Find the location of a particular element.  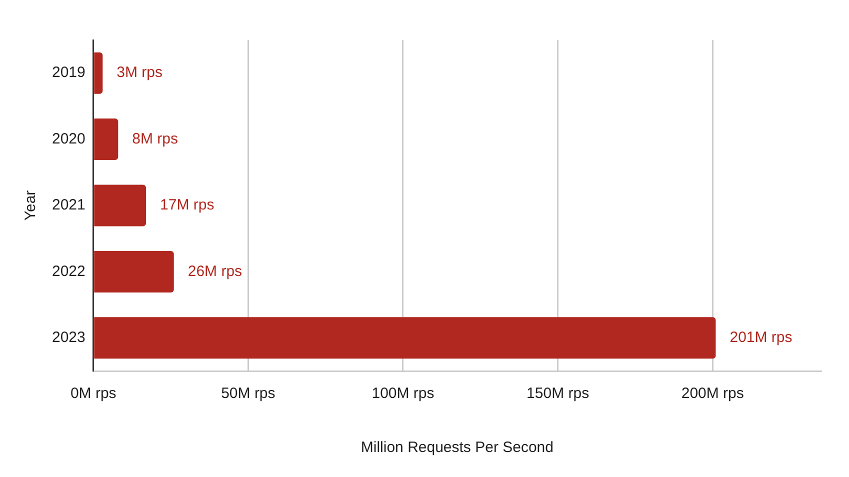

y-tick-label: 2019 is located at coordinates (69, 73).